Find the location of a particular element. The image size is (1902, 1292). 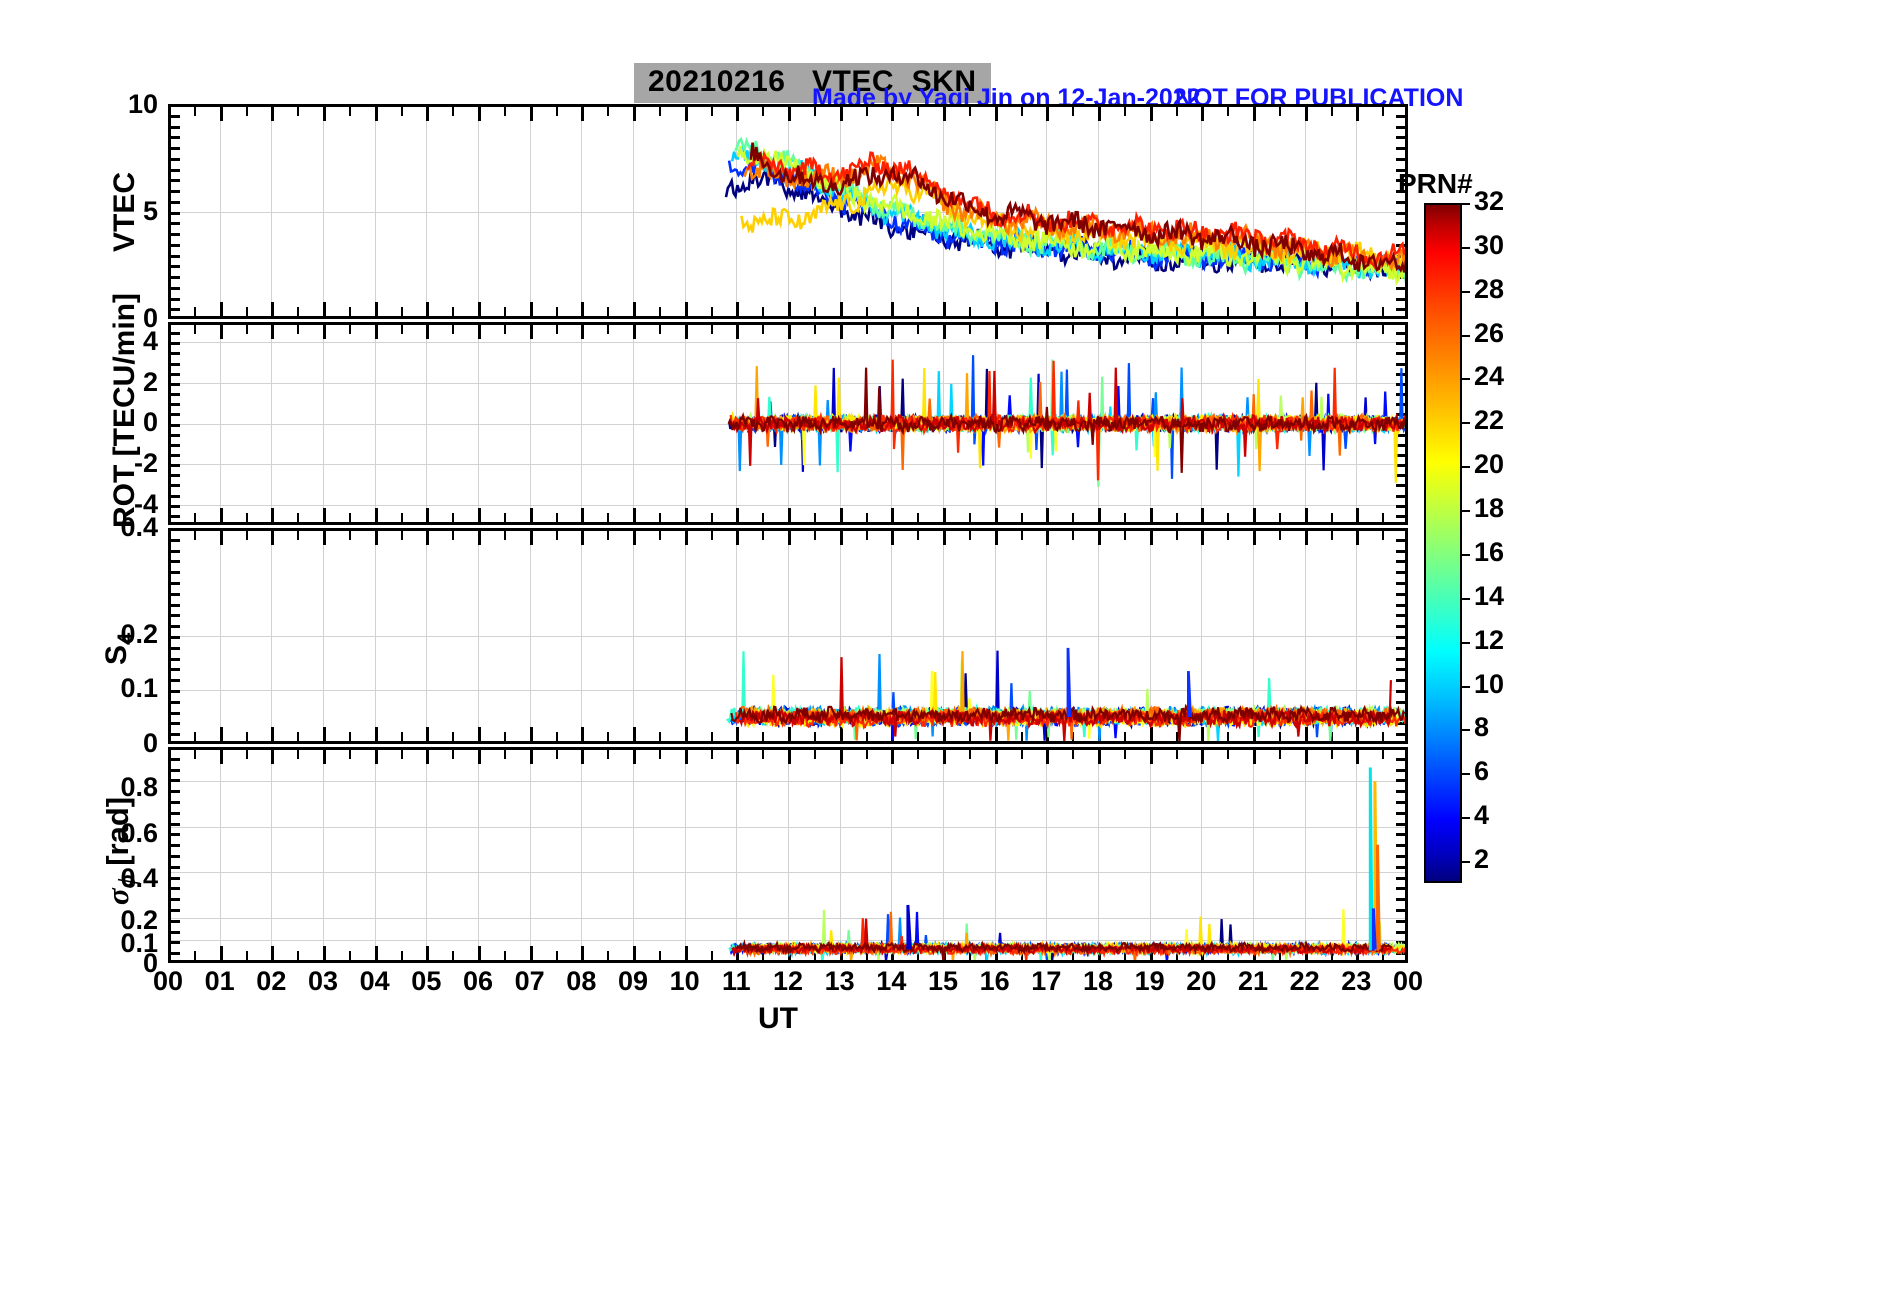

colorbar-tick-label: 2 is located at coordinates (1482, 859).